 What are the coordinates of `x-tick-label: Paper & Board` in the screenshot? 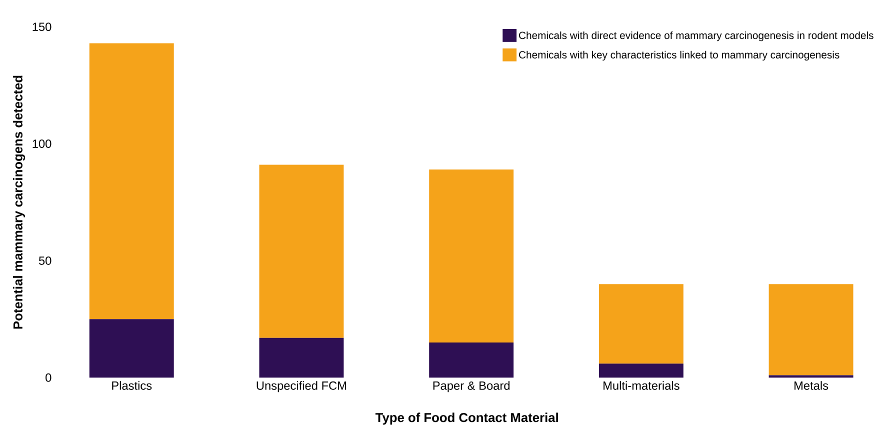 It's located at (471, 386).